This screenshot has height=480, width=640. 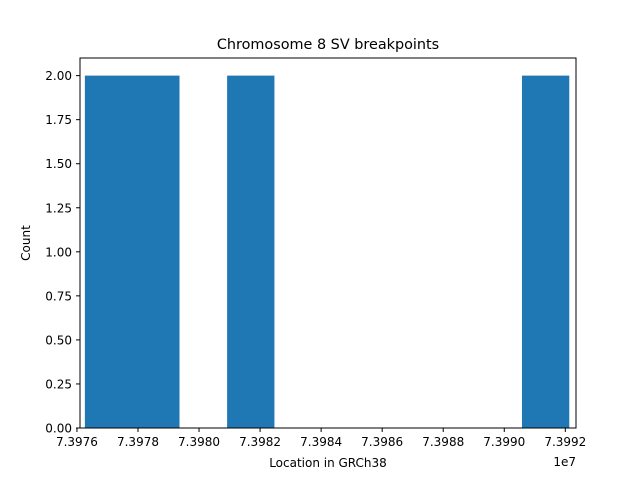 I want to click on x-axis-offset-label: 1e7, so click(x=564, y=462).